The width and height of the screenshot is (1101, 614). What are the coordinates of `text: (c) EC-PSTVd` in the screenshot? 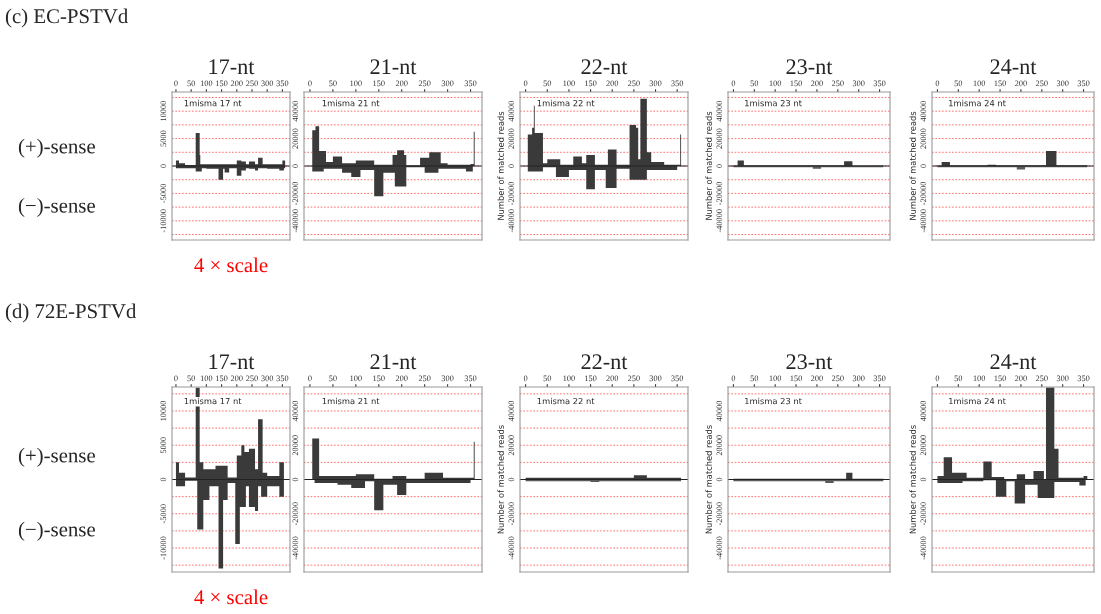 It's located at (66, 18).